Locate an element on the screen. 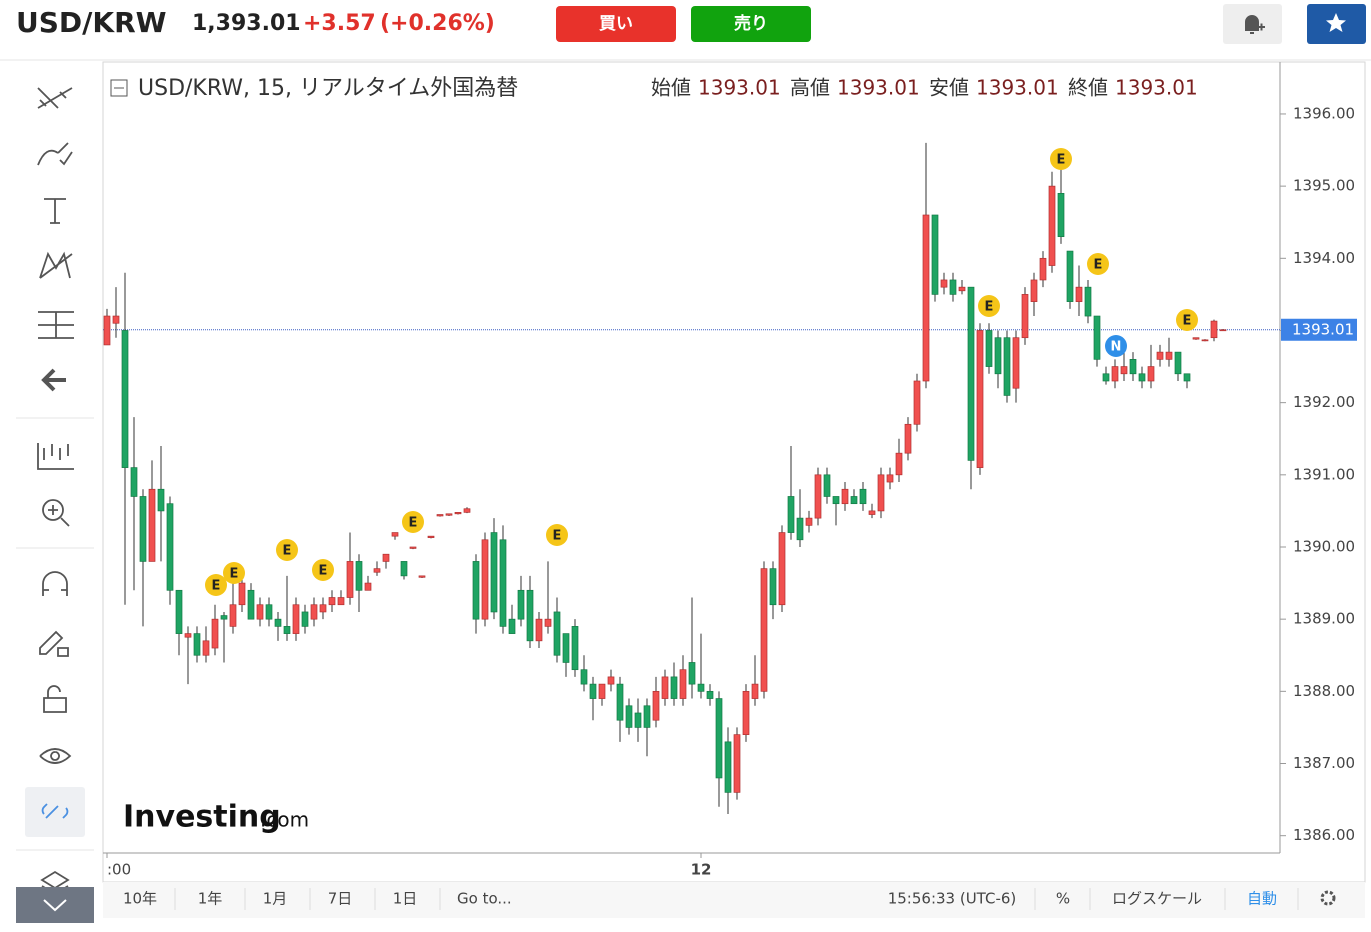  sell-label: 売り is located at coordinates (751, 23).